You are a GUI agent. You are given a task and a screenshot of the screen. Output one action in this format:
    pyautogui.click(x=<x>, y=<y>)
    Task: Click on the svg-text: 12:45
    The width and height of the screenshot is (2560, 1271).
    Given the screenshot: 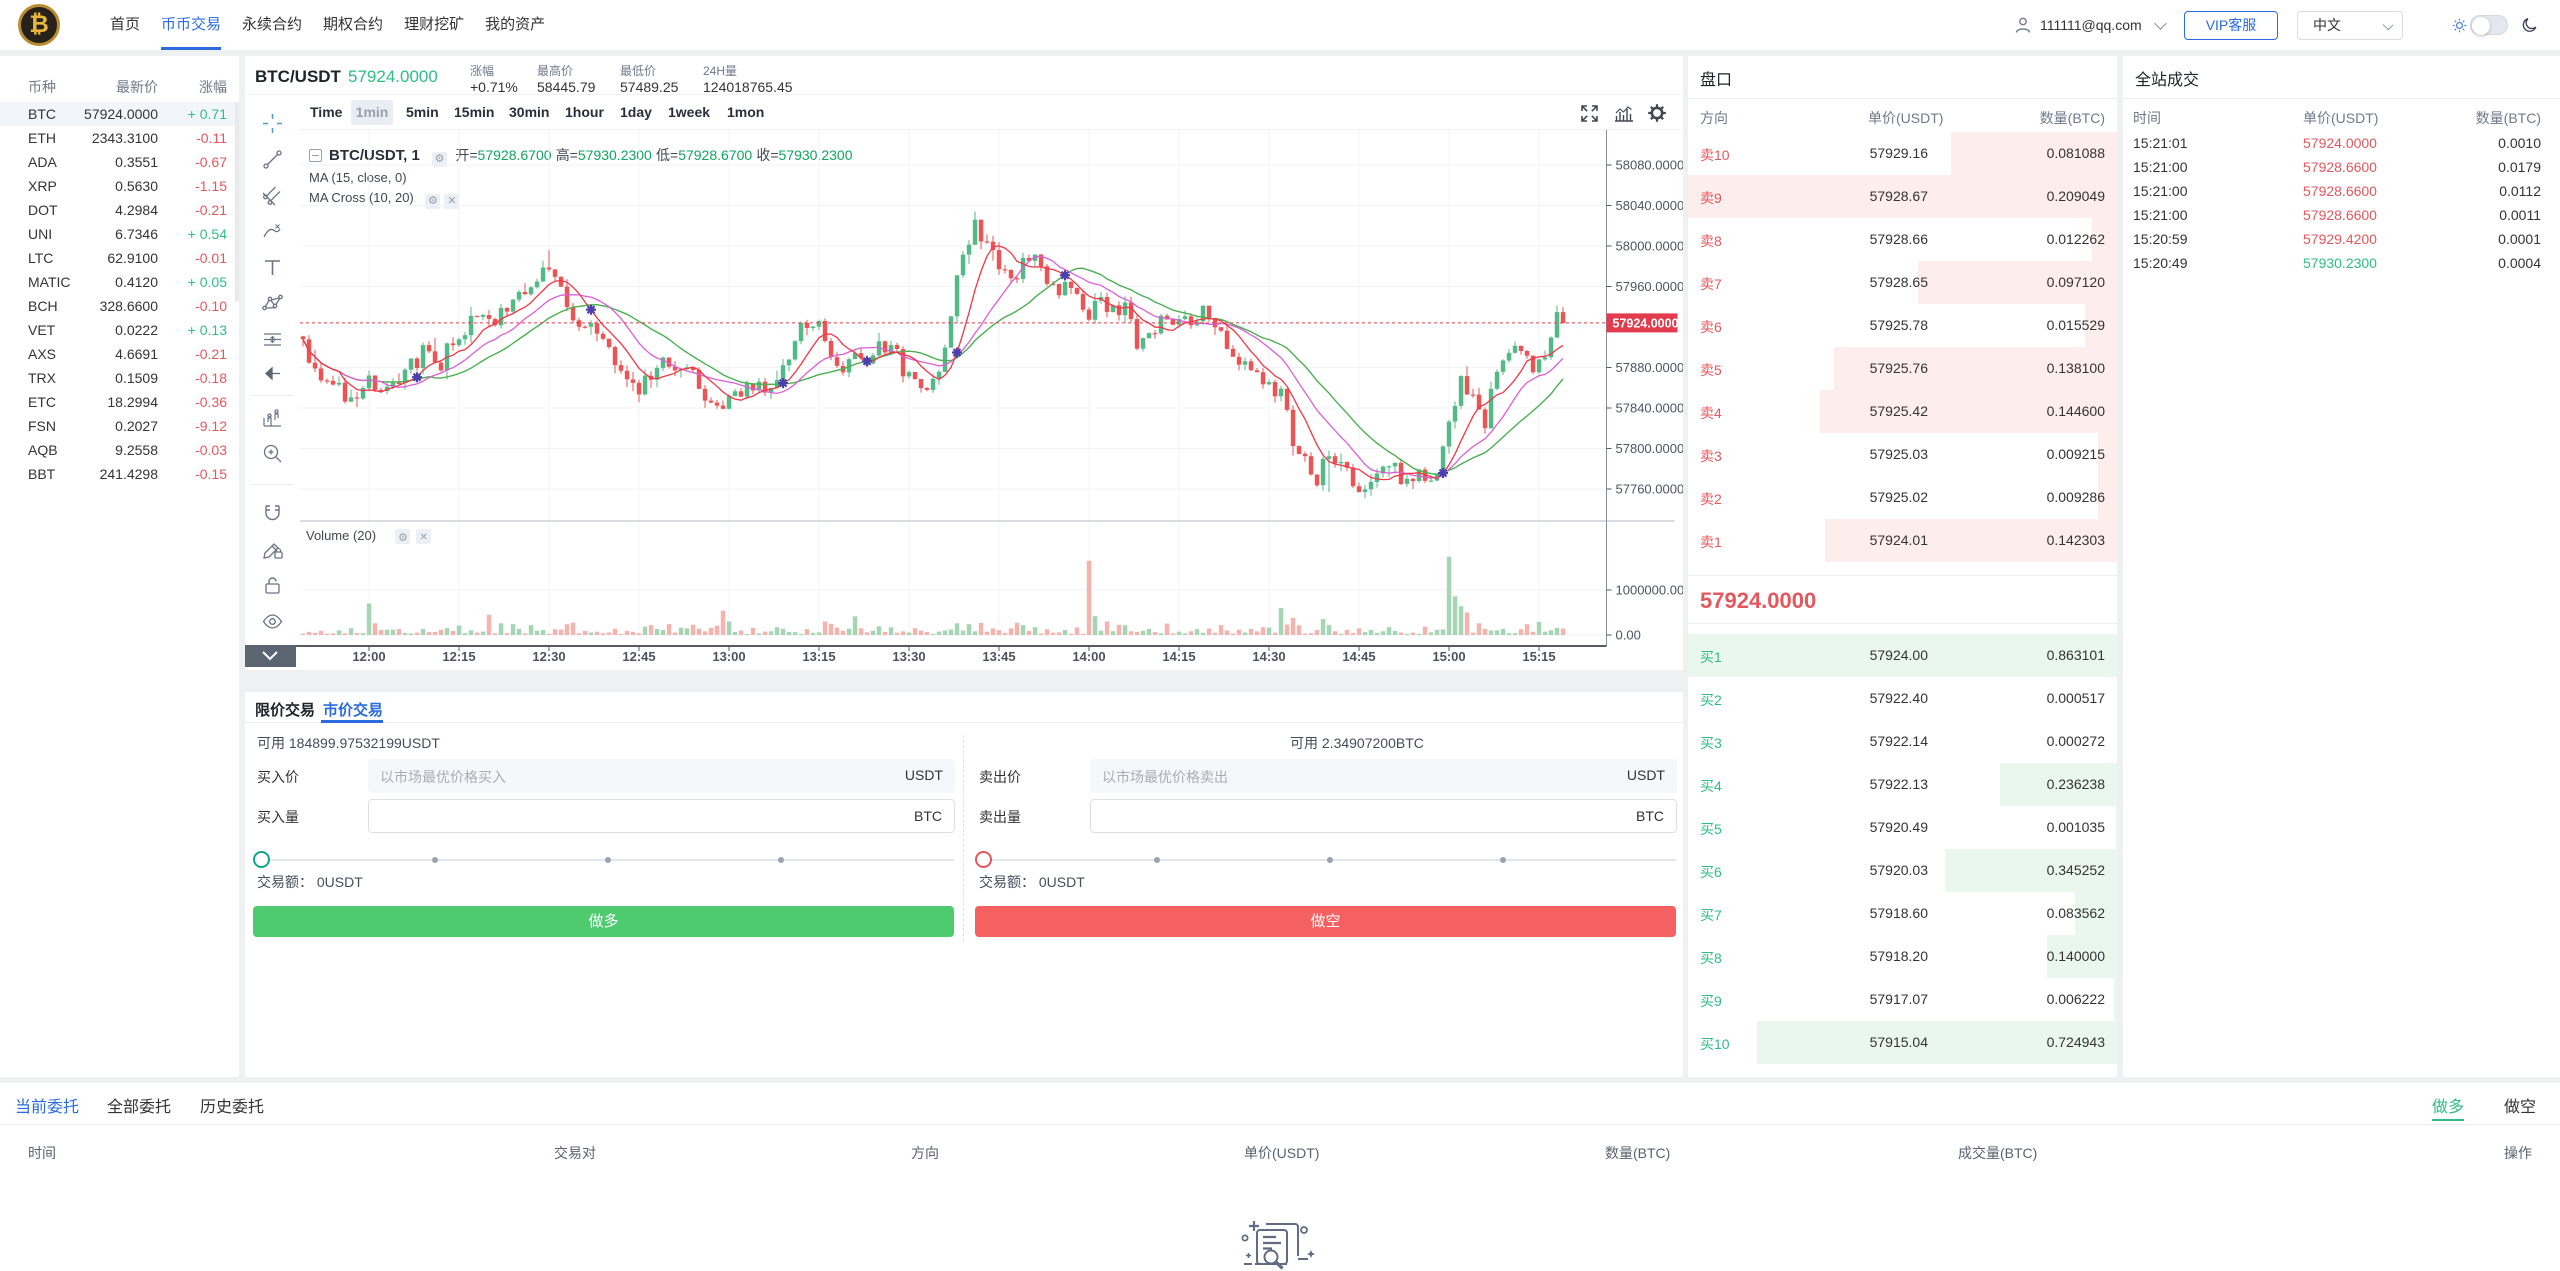 What is the action you would take?
    pyautogui.click(x=638, y=656)
    